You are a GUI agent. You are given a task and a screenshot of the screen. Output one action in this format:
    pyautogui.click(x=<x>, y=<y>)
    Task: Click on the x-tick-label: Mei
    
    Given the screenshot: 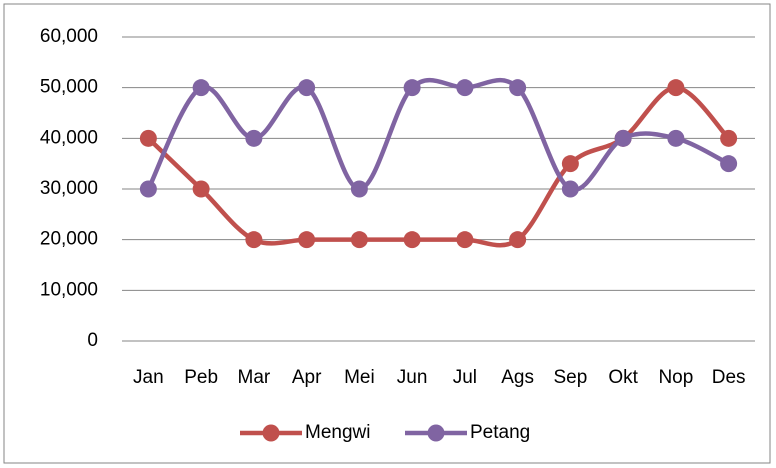 What is the action you would take?
    pyautogui.click(x=359, y=377)
    